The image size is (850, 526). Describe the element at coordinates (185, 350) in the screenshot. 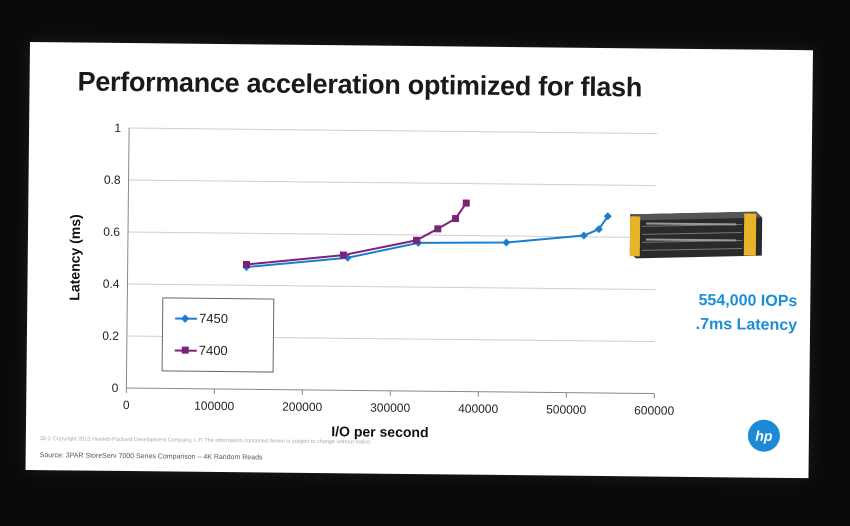

I see `square-marker-icon` at that location.